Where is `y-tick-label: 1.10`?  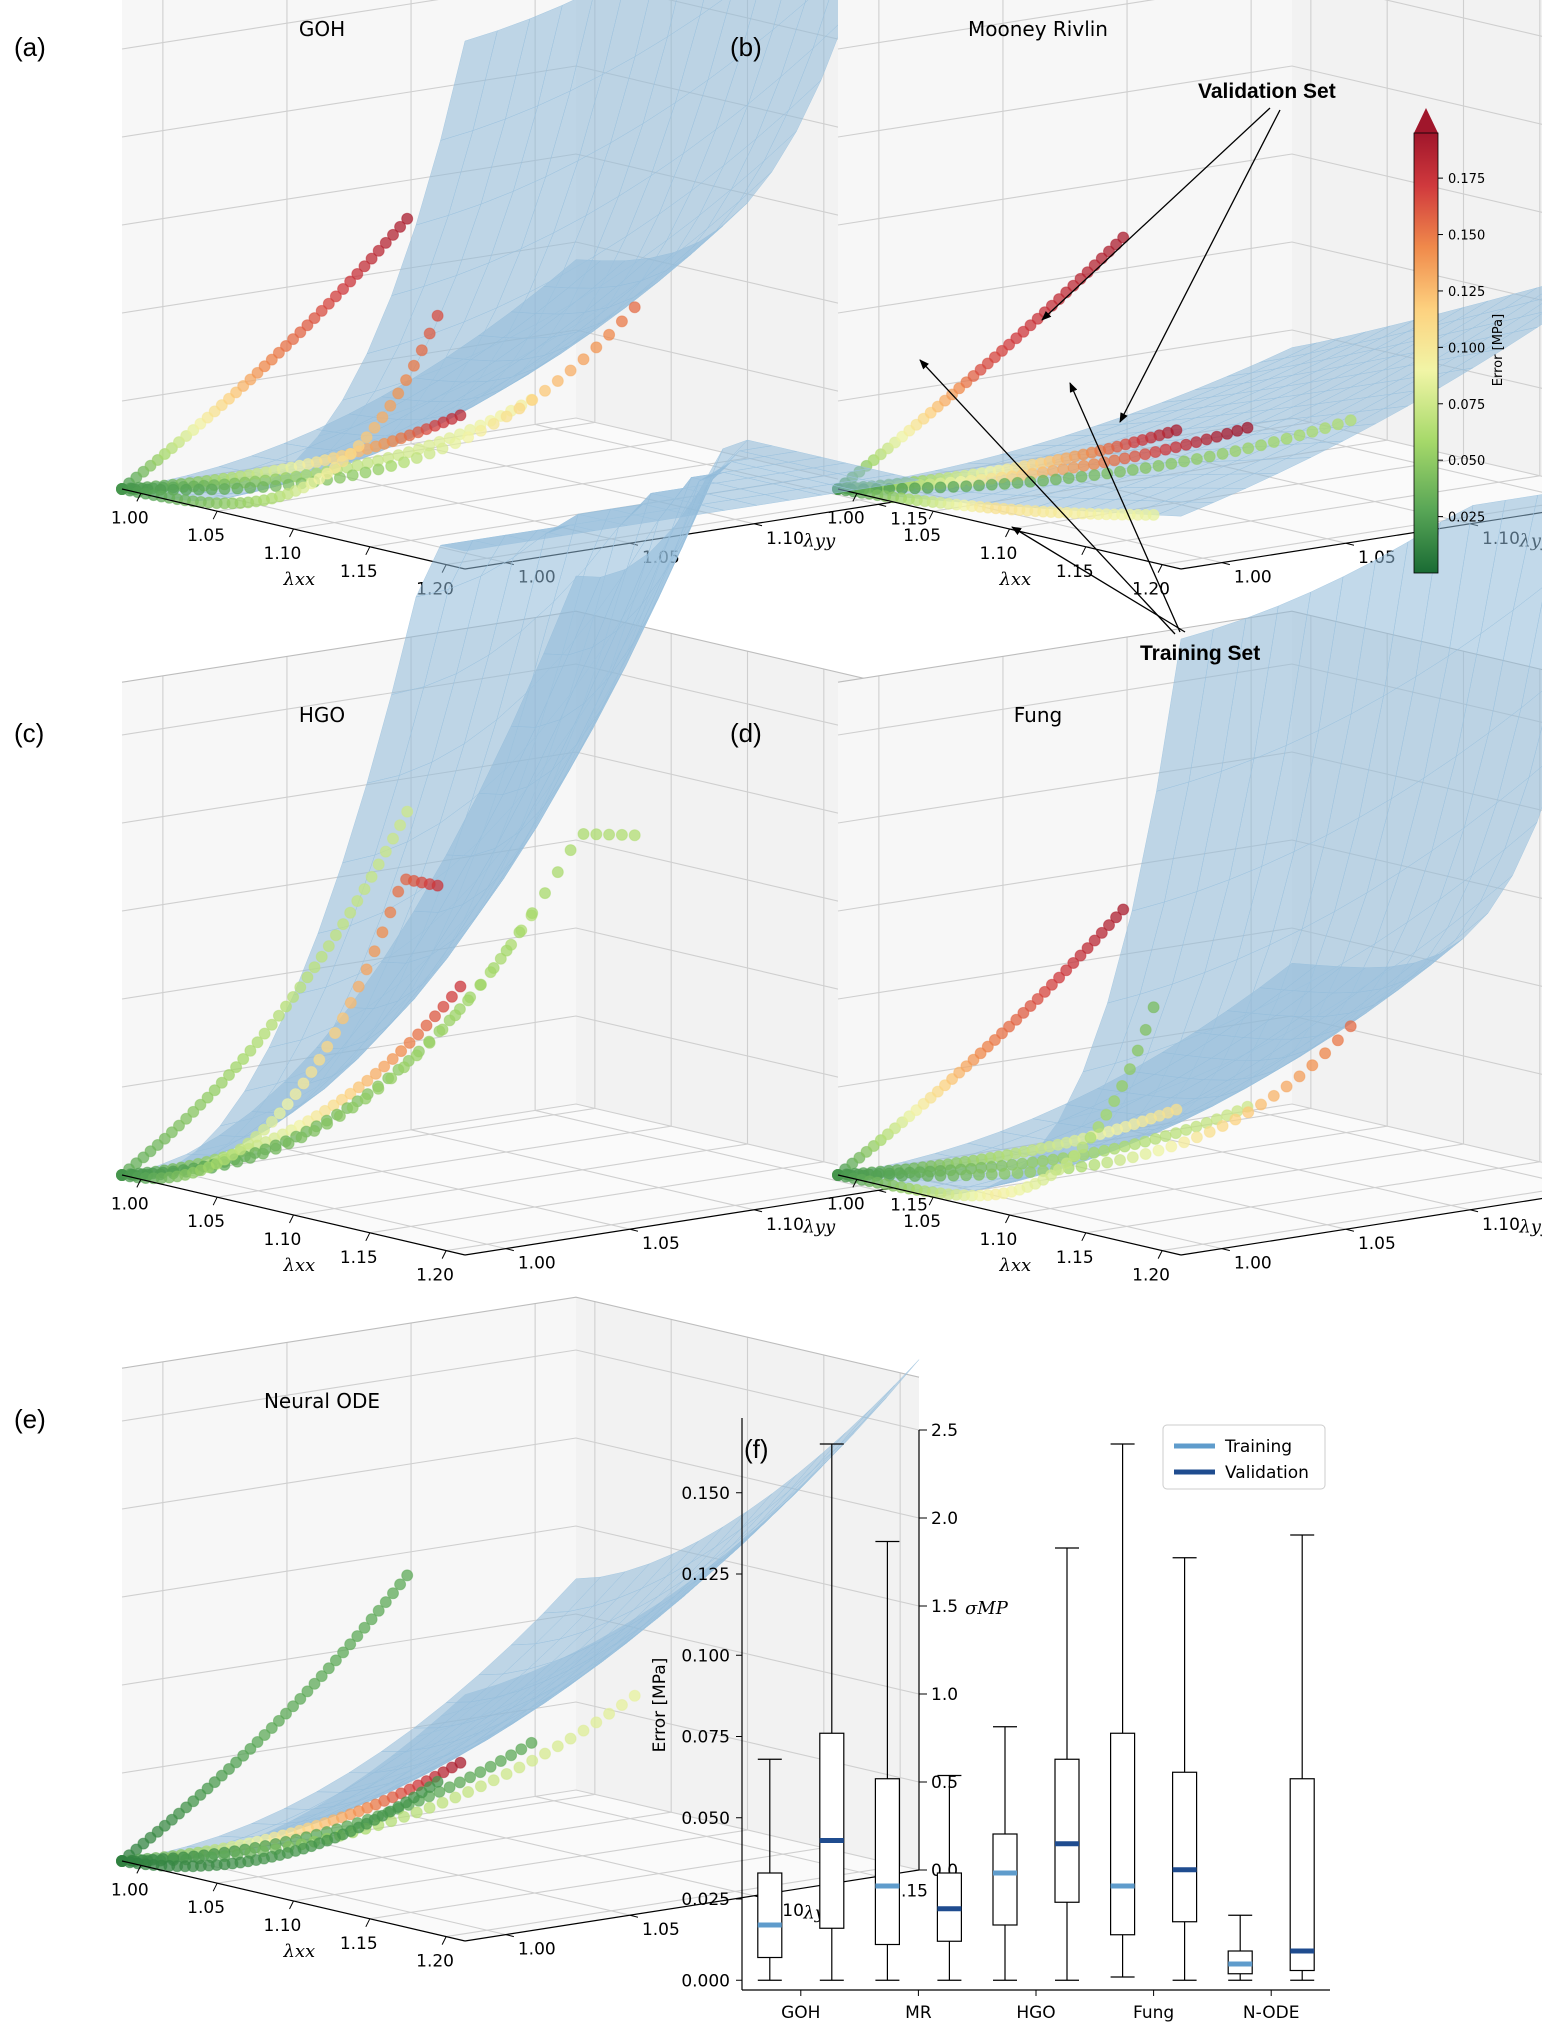
y-tick-label: 1.10 is located at coordinates (785, 539).